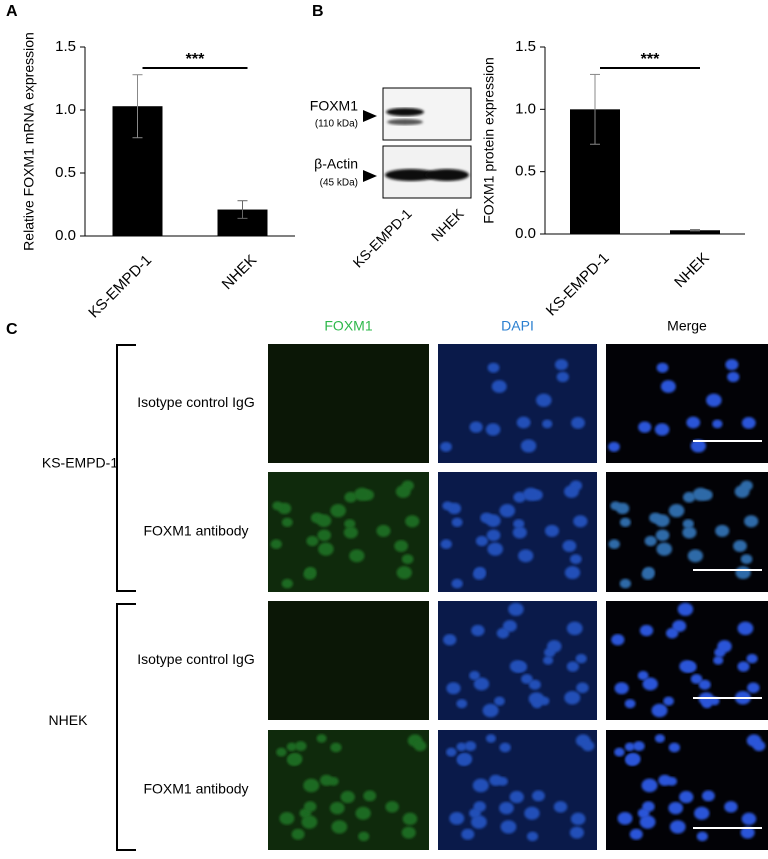 The height and width of the screenshot is (859, 768). Describe the element at coordinates (12, 11) in the screenshot. I see `panel-letter: A` at that location.